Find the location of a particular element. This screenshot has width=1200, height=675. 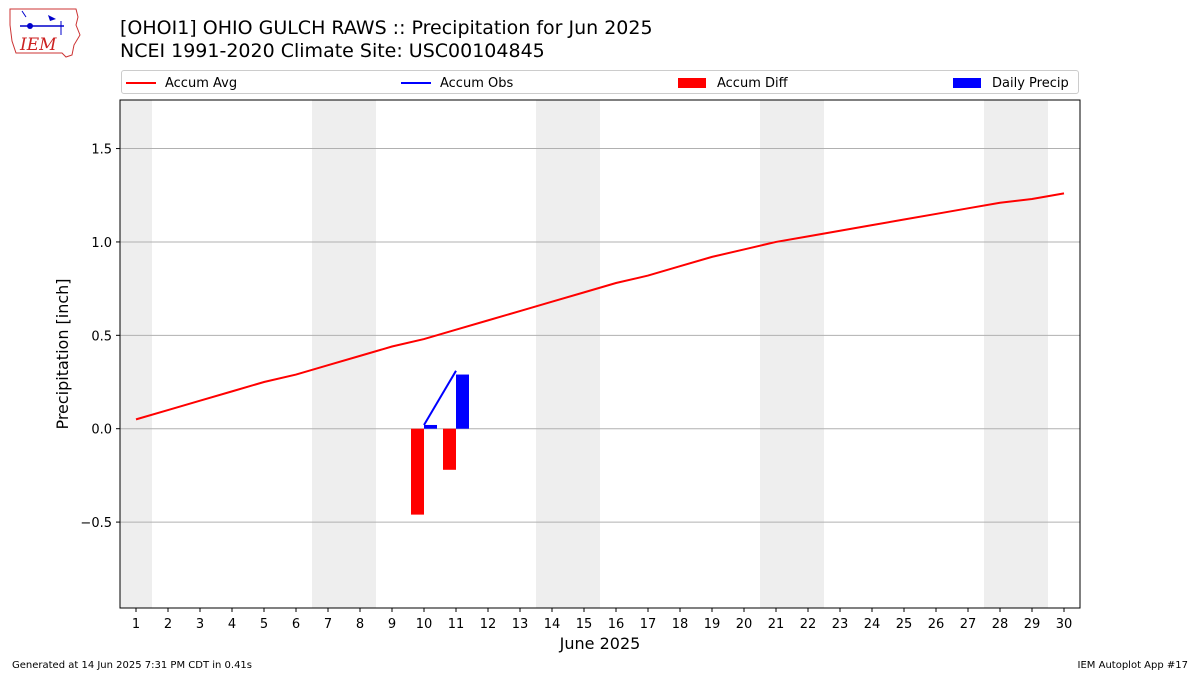

y-tick-label: 0.5 is located at coordinates (101, 336).